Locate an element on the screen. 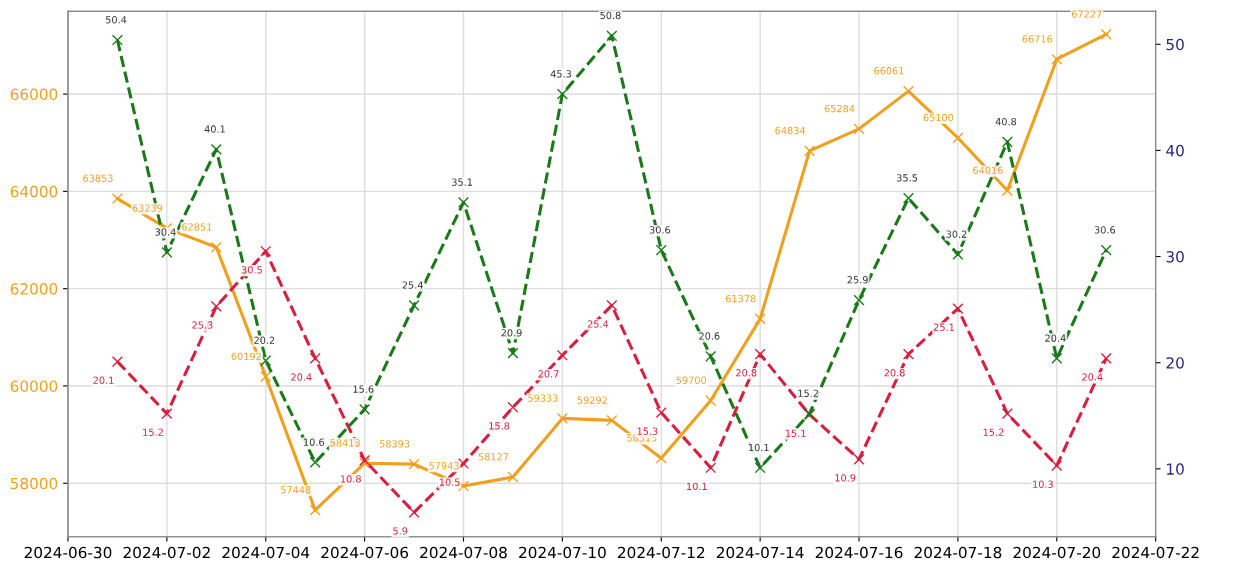  data-label: 58413 is located at coordinates (345, 443).